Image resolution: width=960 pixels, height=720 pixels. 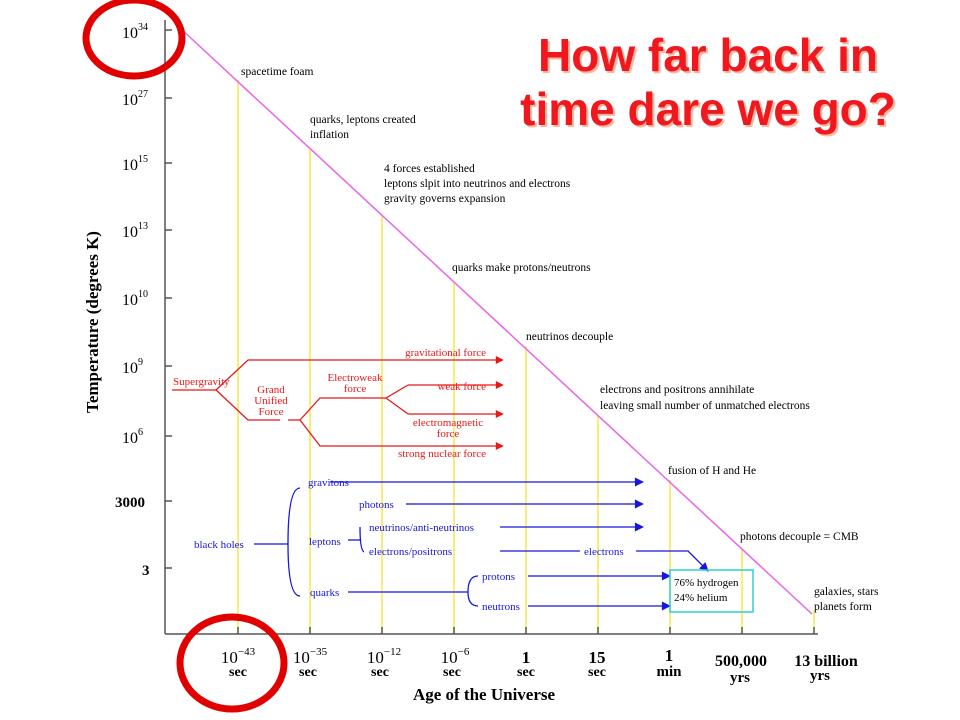 I want to click on x-tick-label: 13 billion, so click(x=826, y=661).